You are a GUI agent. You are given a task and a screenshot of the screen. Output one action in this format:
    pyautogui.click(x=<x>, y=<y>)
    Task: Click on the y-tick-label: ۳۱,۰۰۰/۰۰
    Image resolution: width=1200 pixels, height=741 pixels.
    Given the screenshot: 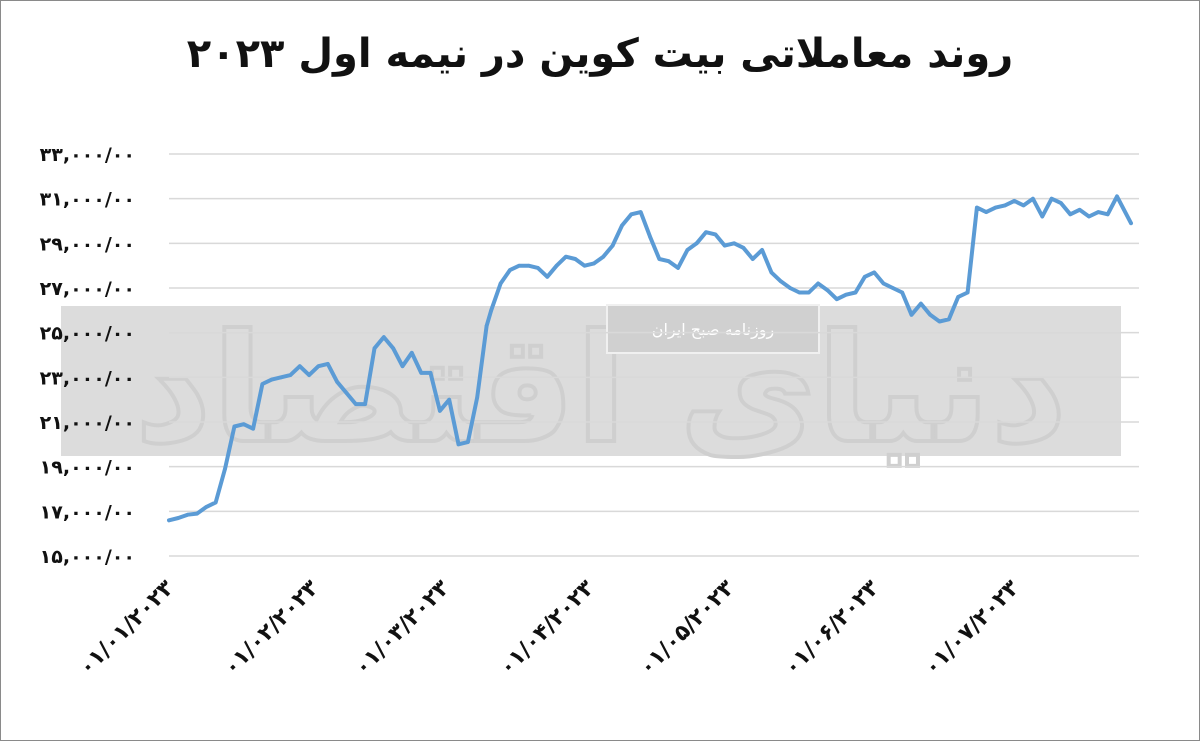 What is the action you would take?
    pyautogui.click(x=87, y=200)
    